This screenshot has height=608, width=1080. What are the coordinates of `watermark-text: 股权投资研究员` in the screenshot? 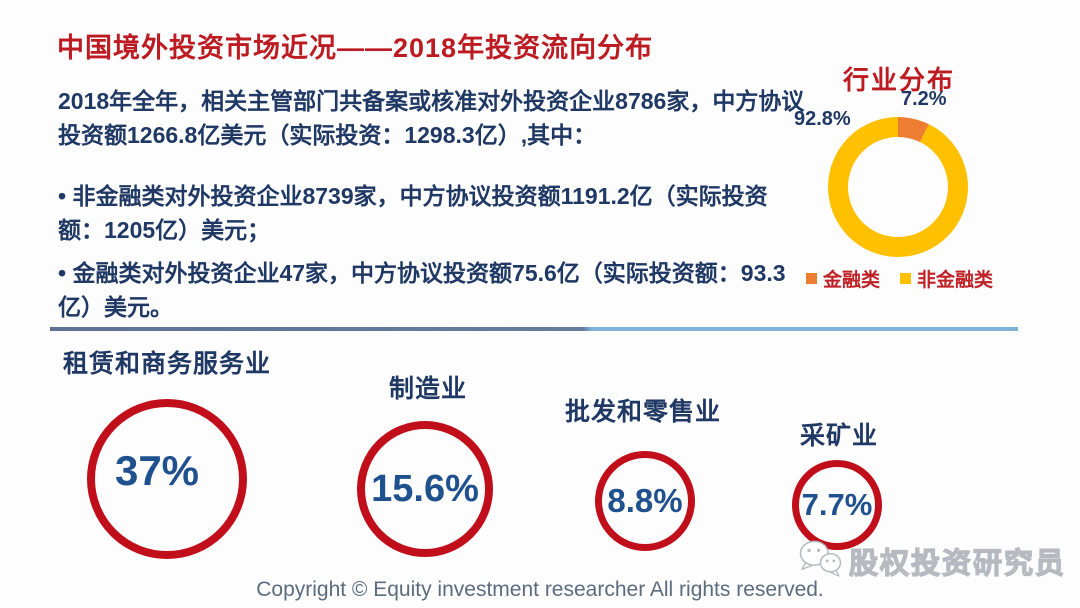 It's located at (957, 563).